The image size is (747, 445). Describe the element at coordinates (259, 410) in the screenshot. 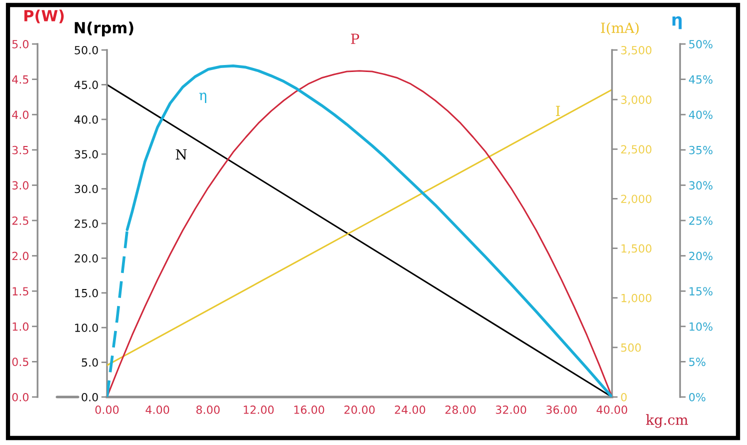

I see `x-tick-label: 12.00` at that location.